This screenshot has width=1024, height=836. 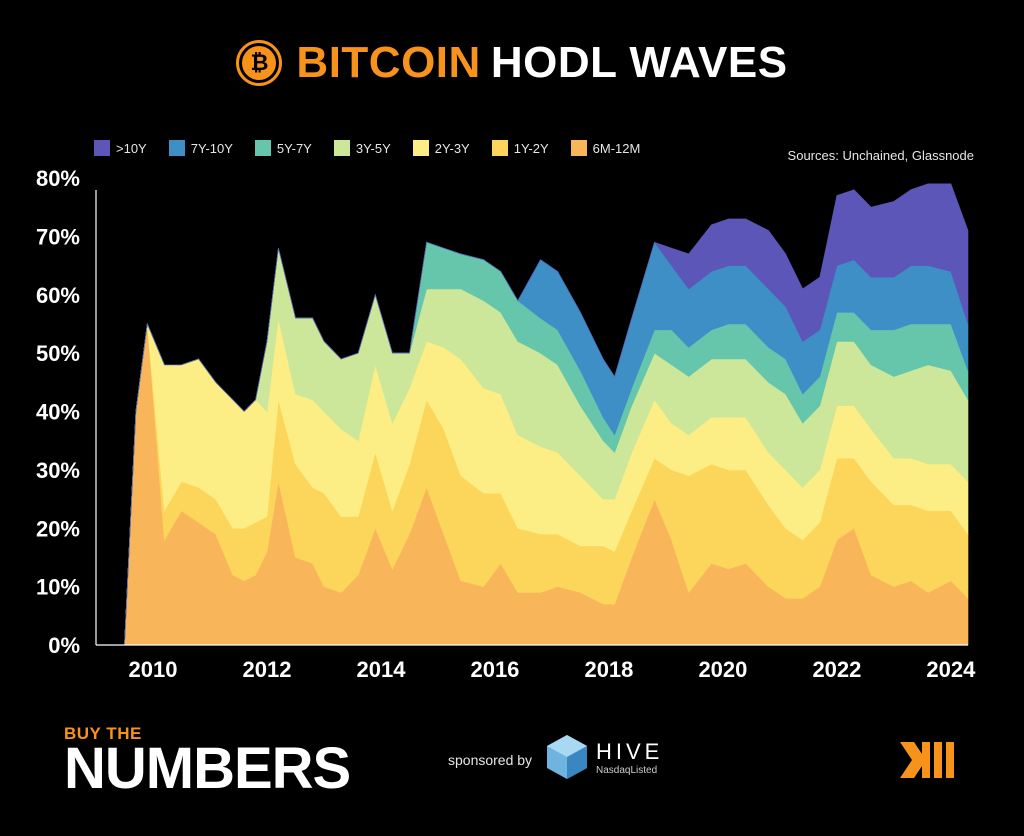 What do you see at coordinates (58, 236) in the screenshot?
I see `y-tick-label: 70%` at bounding box center [58, 236].